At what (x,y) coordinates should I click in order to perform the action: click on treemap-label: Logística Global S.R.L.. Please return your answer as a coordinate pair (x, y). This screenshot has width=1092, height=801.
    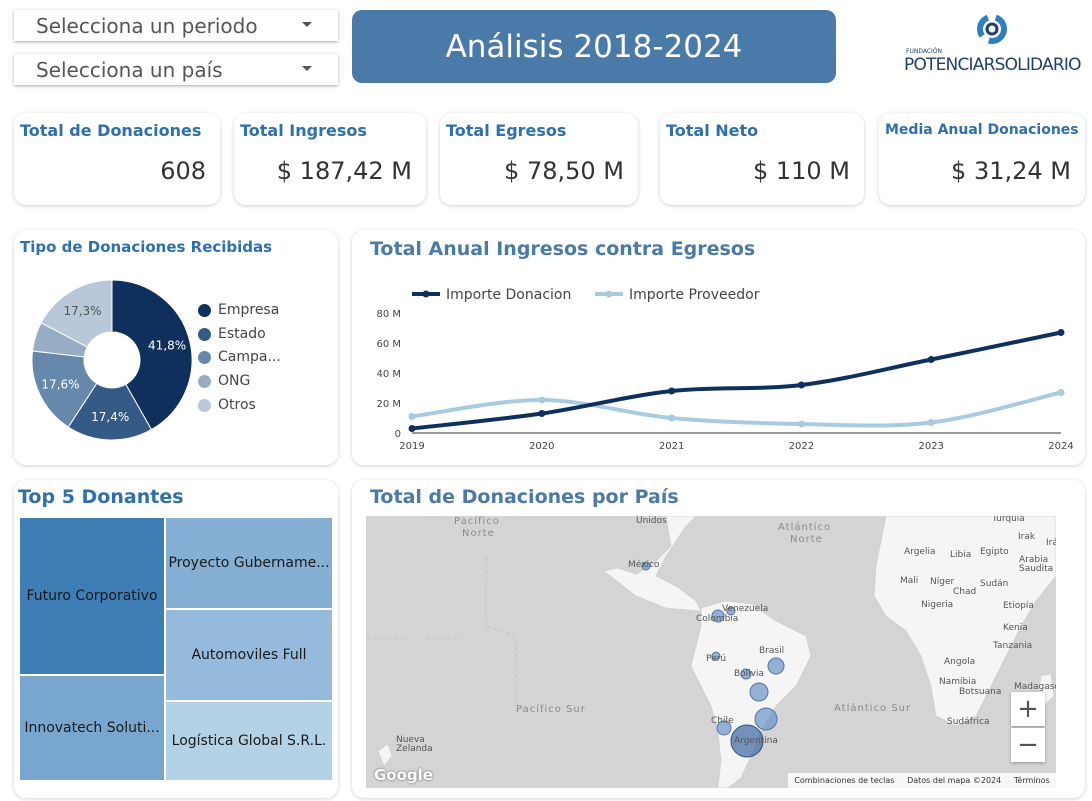
    Looking at the image, I should click on (249, 741).